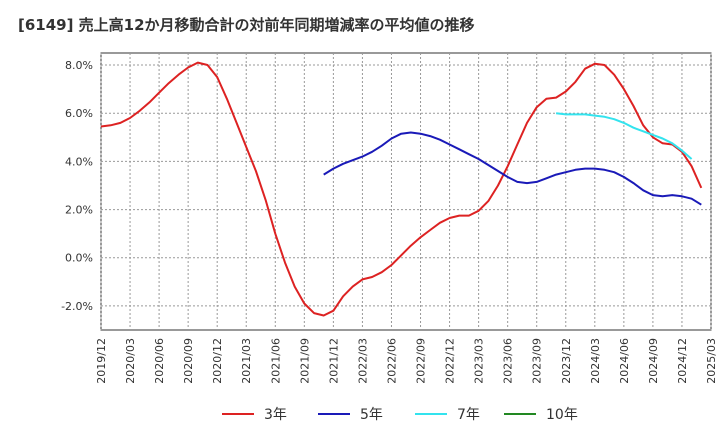 The image size is (720, 440). Describe the element at coordinates (595, 361) in the screenshot. I see `x-tick-label: 2024/03` at that location.